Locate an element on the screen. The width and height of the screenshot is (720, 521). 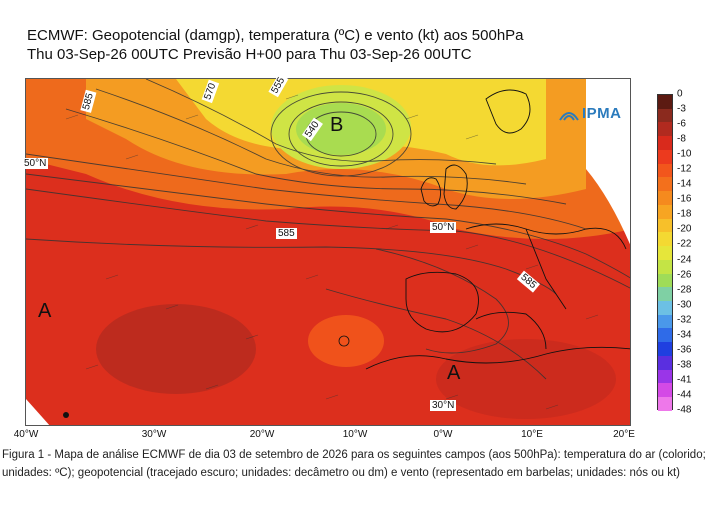
longitude-label: 10°W is located at coordinates (355, 434).